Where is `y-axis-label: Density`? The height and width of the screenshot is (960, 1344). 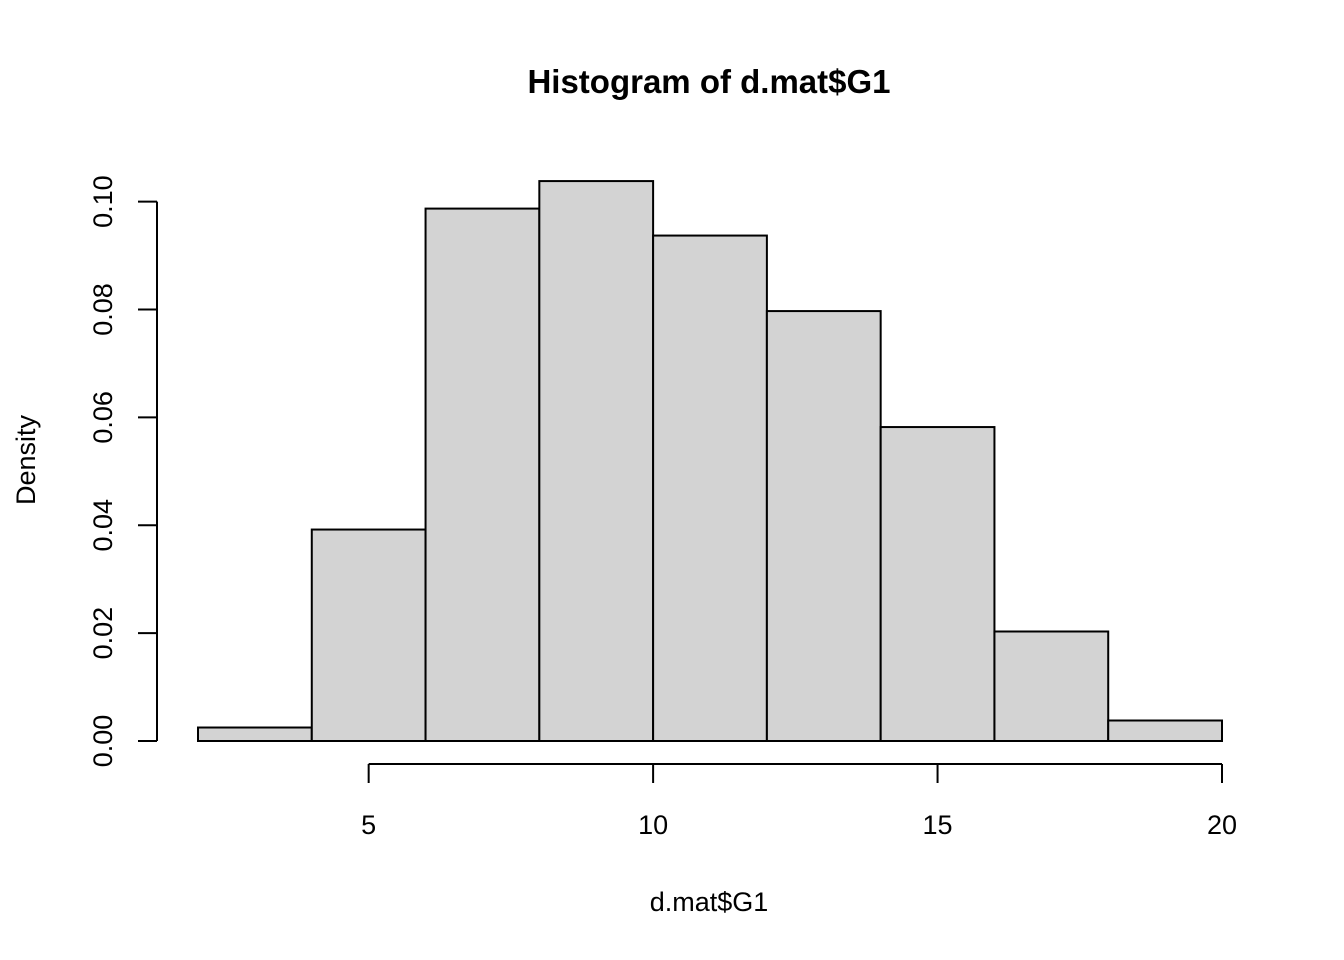 y-axis-label: Density is located at coordinates (26, 459).